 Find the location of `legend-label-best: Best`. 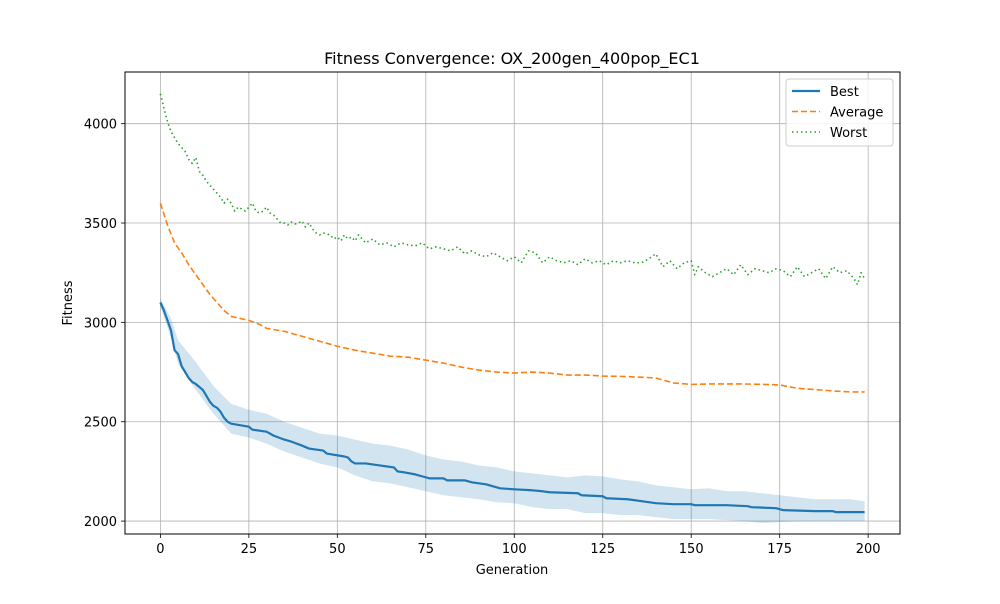

legend-label-best: Best is located at coordinates (844, 92).